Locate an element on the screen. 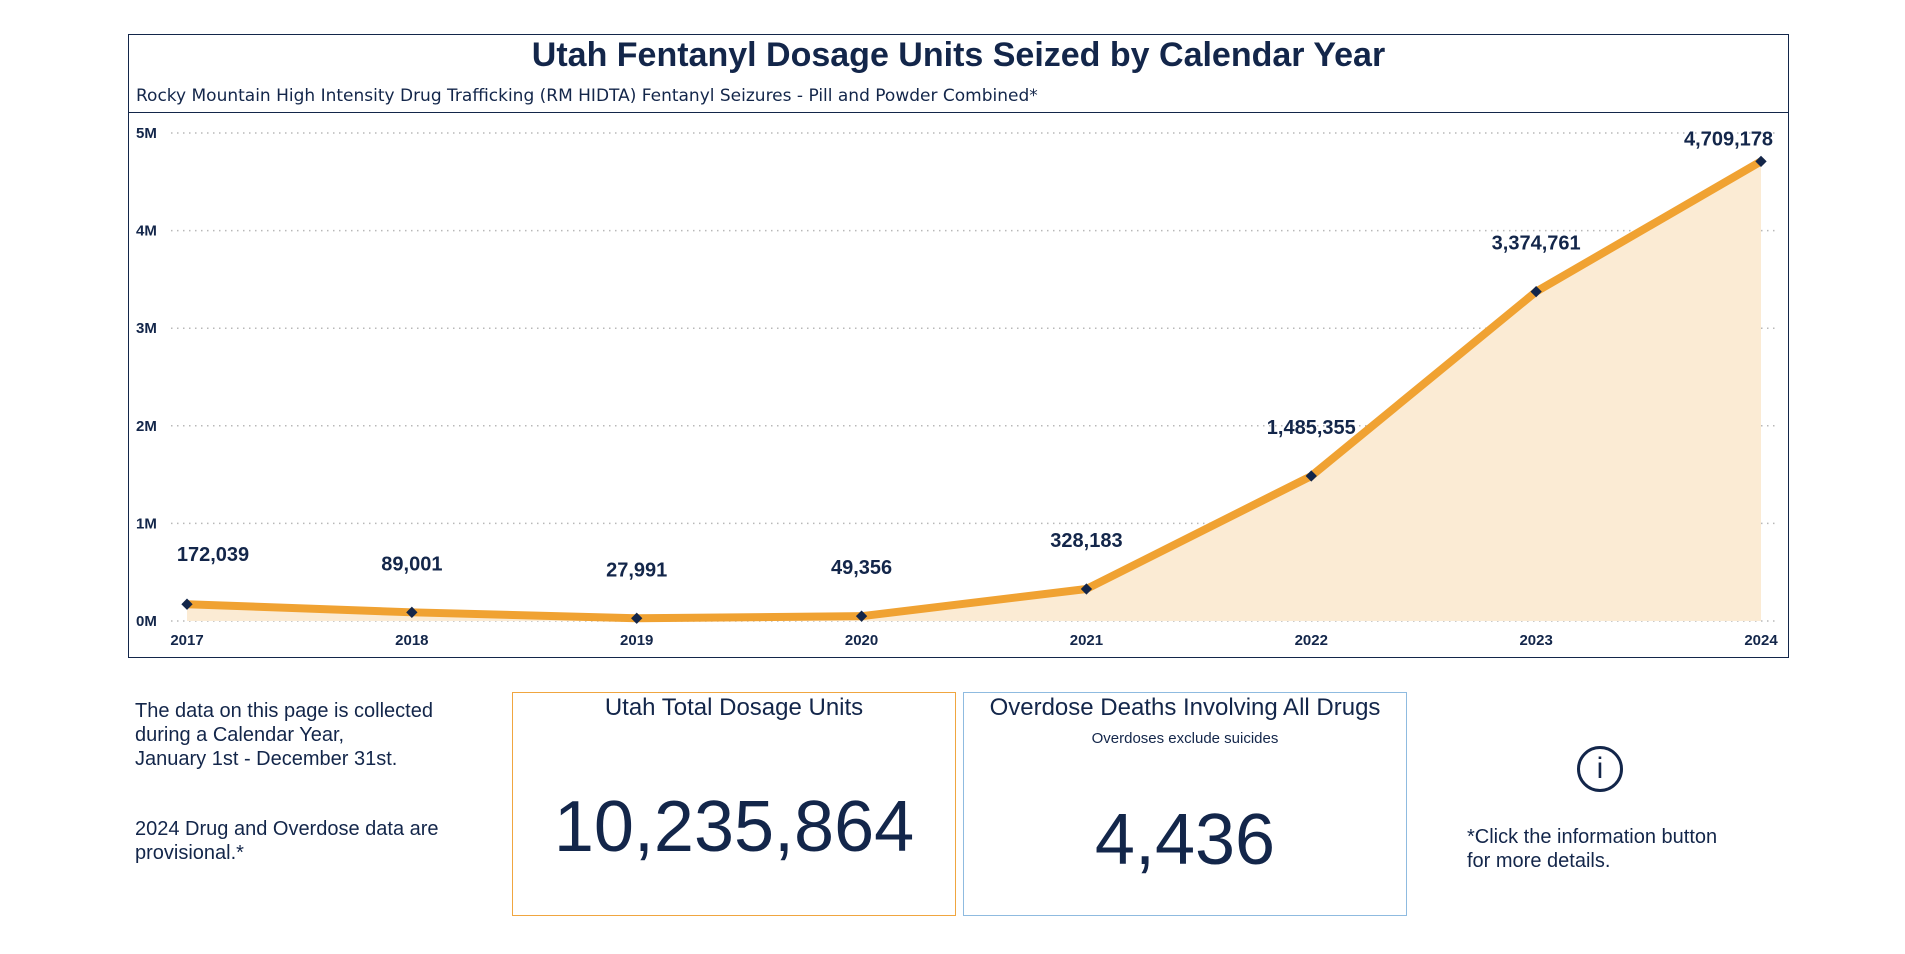  x-tick-label: 2022 is located at coordinates (1311, 640).